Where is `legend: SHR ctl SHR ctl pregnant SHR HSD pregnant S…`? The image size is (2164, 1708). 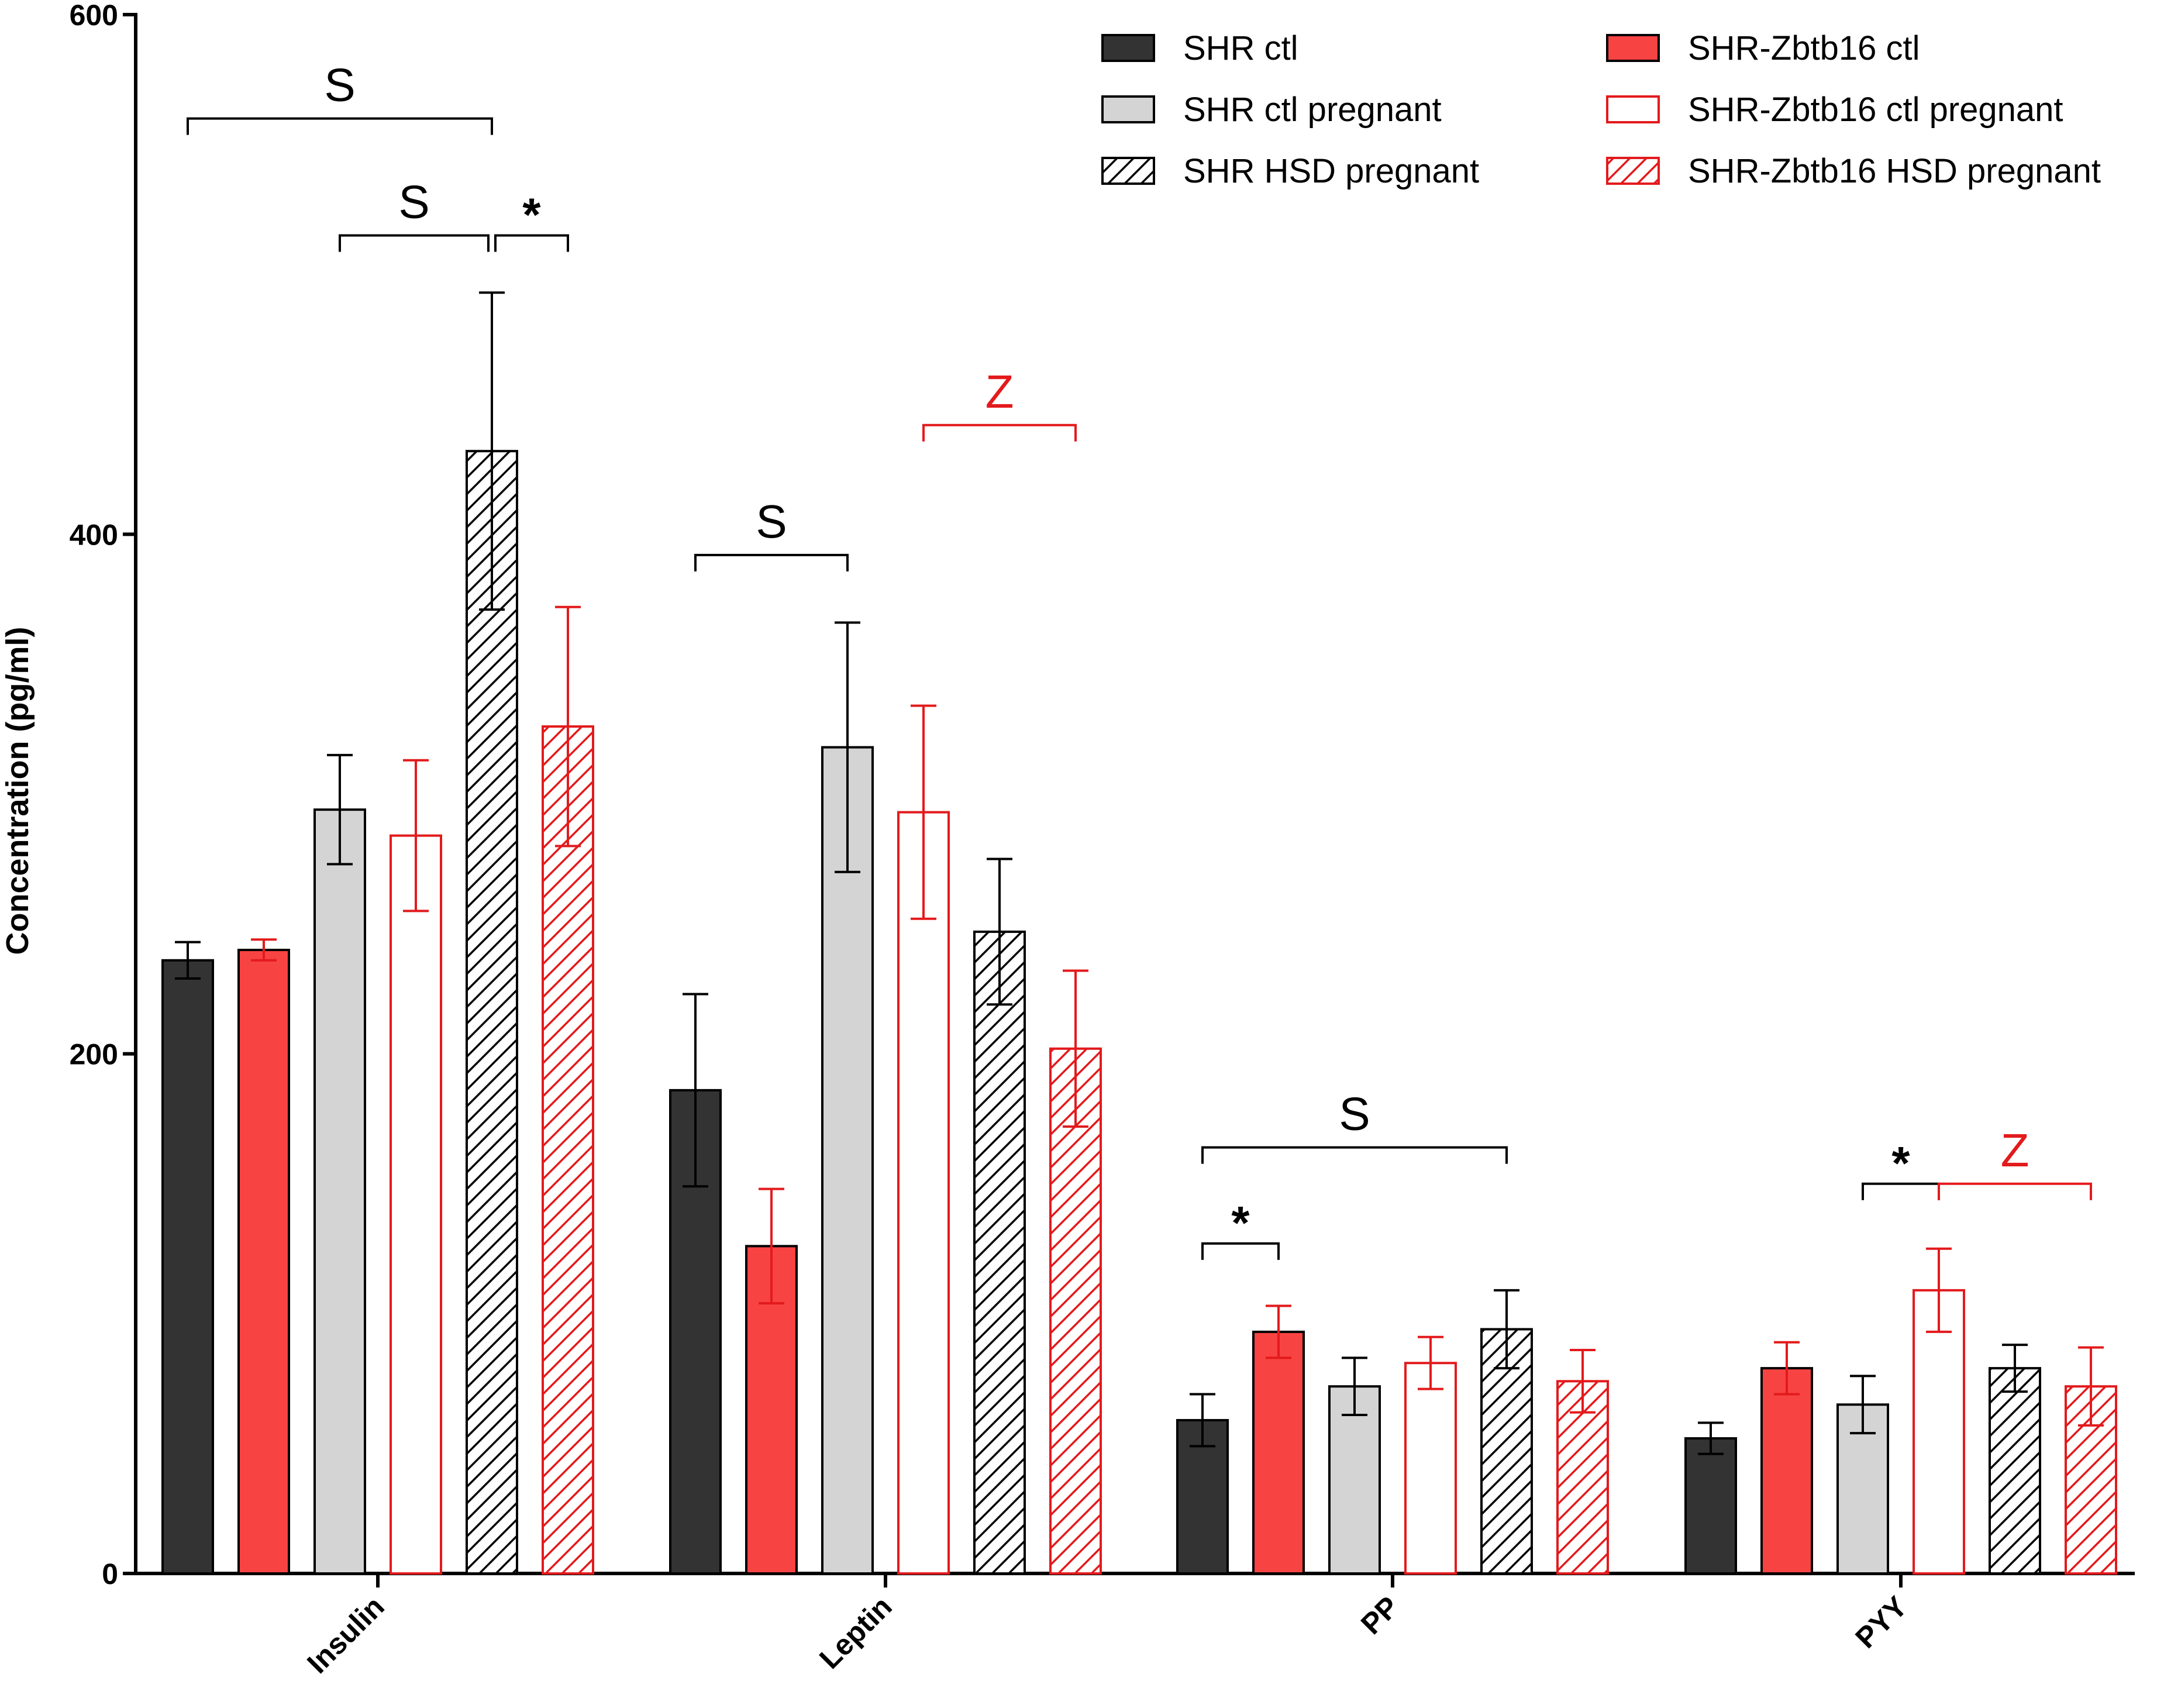
legend: SHR ctl SHR ctl pregnant SHR HSD pregnant S… is located at coordinates (1601, 109).